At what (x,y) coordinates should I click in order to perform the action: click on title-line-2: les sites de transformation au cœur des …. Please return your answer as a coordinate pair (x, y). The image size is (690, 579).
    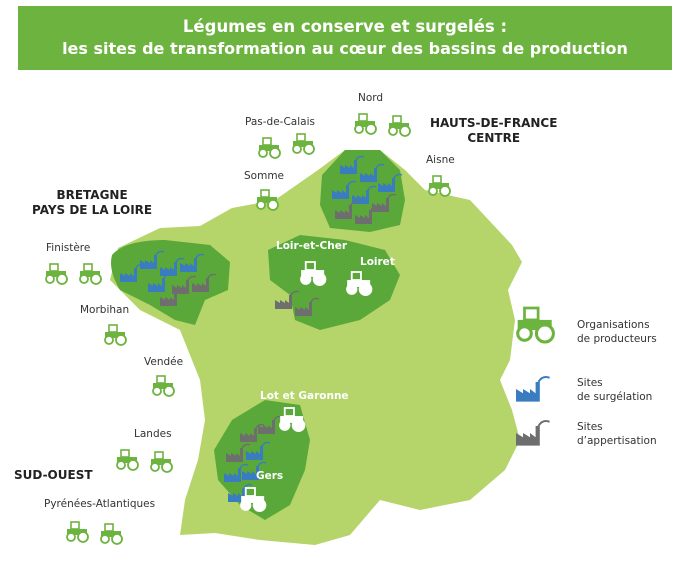
    Looking at the image, I should click on (345, 48).